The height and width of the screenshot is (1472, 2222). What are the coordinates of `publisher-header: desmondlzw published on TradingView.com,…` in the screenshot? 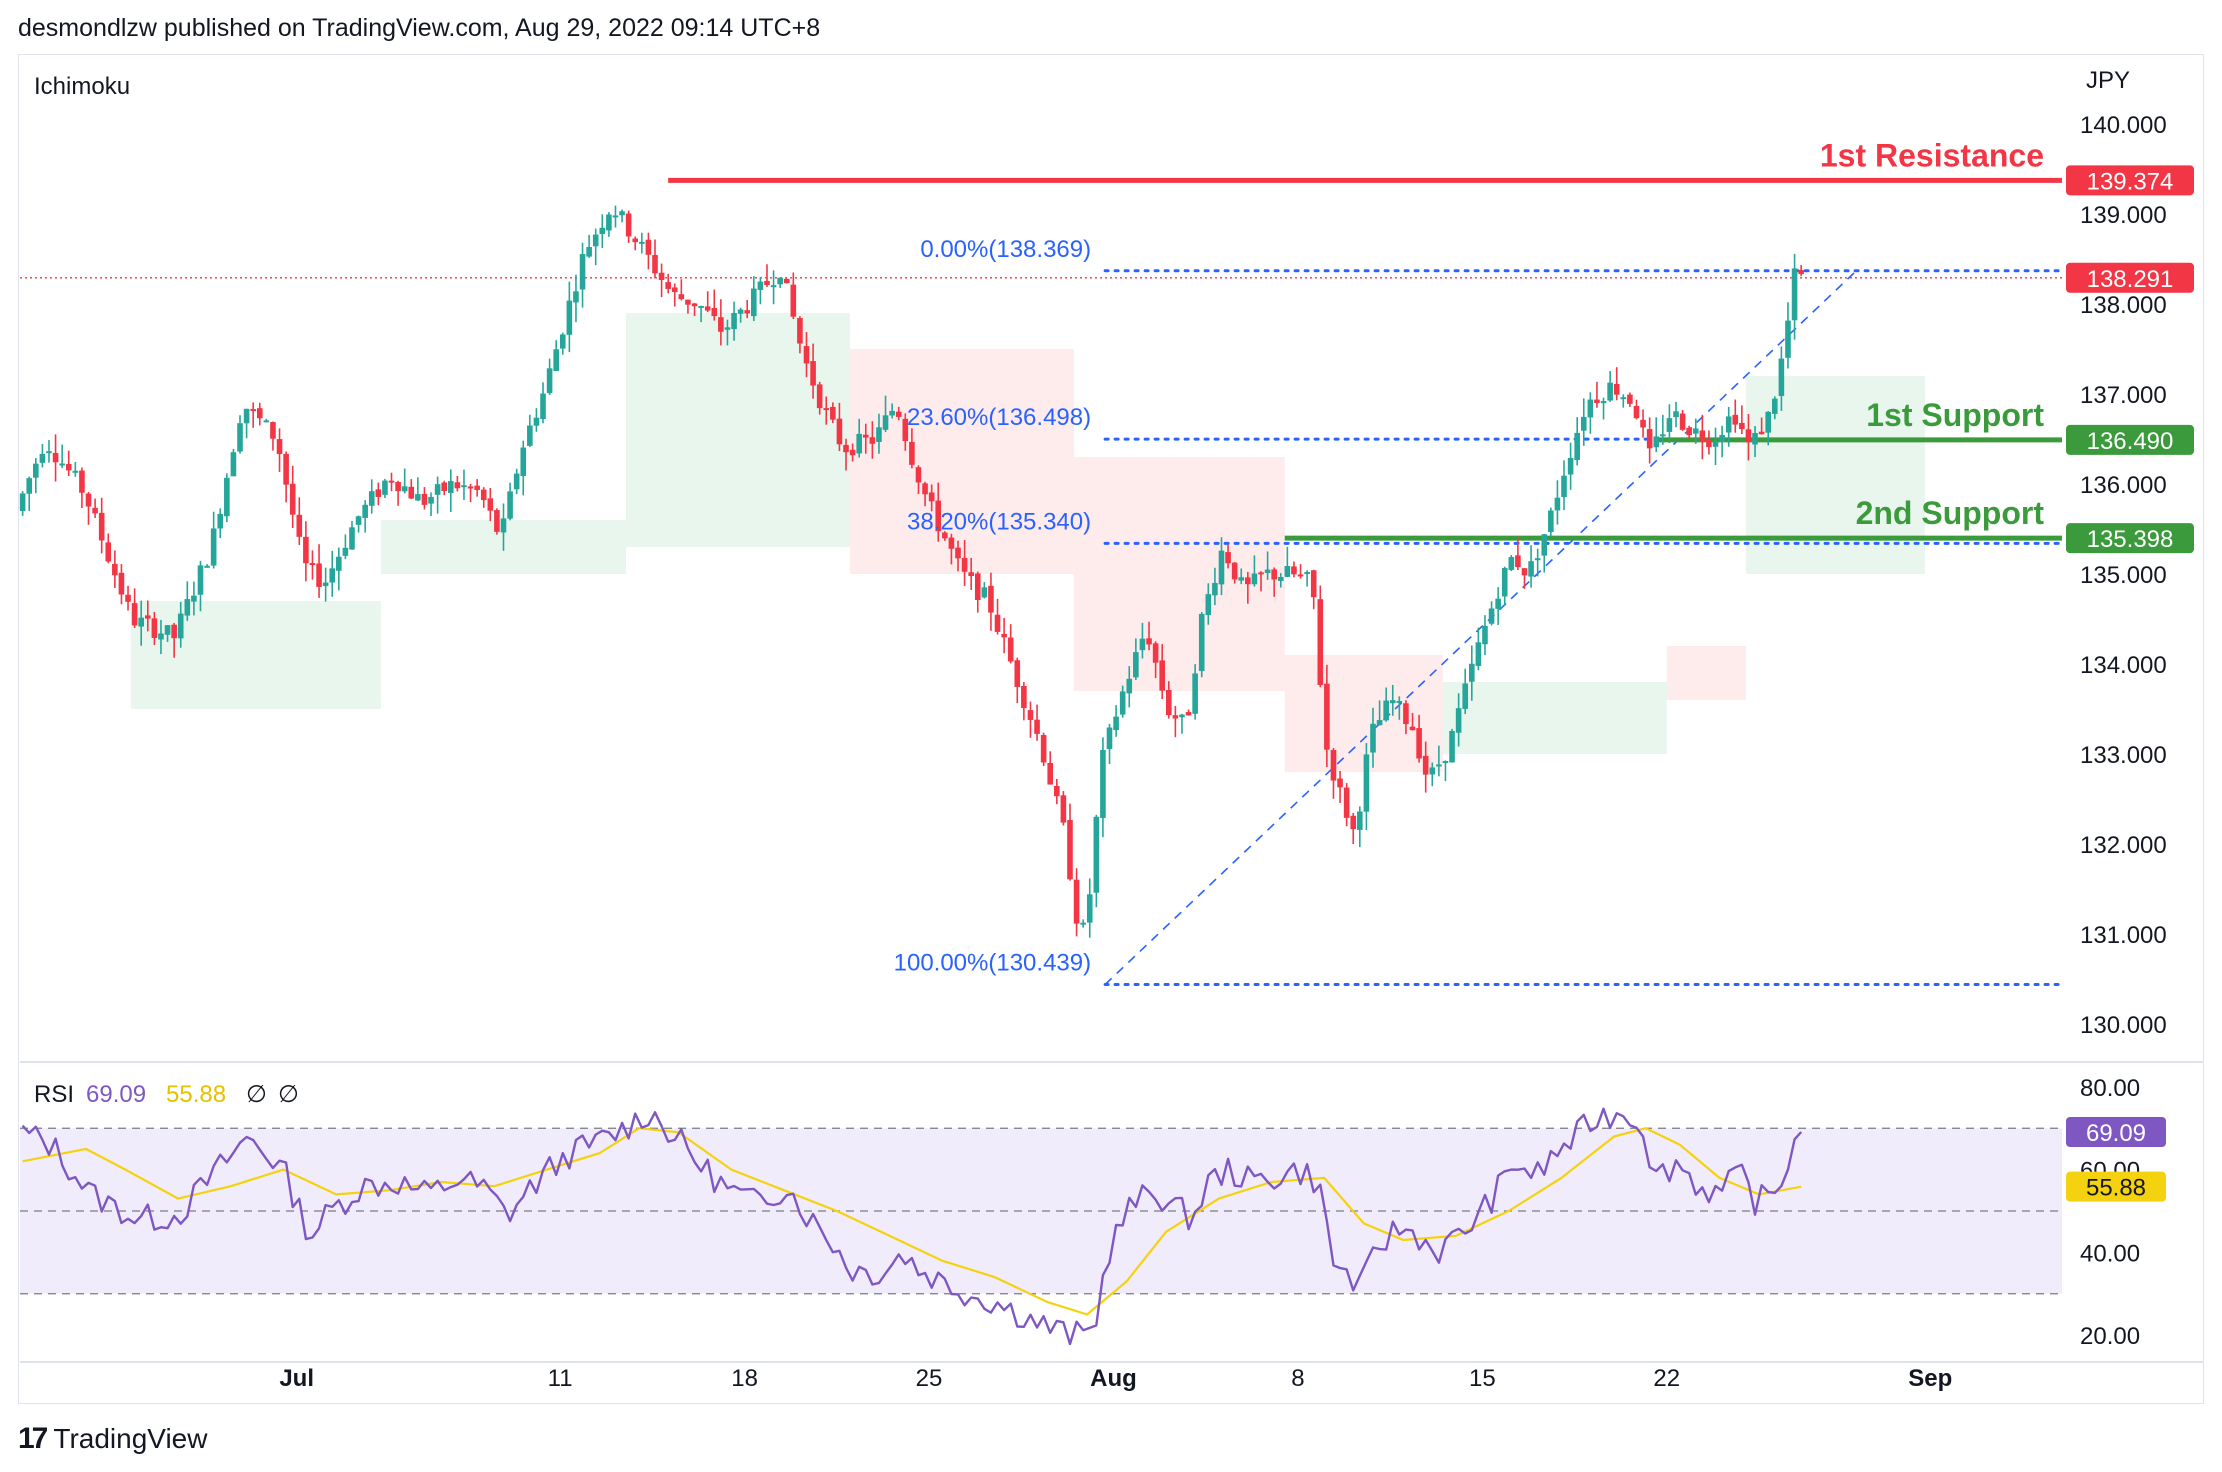 It's located at (419, 28).